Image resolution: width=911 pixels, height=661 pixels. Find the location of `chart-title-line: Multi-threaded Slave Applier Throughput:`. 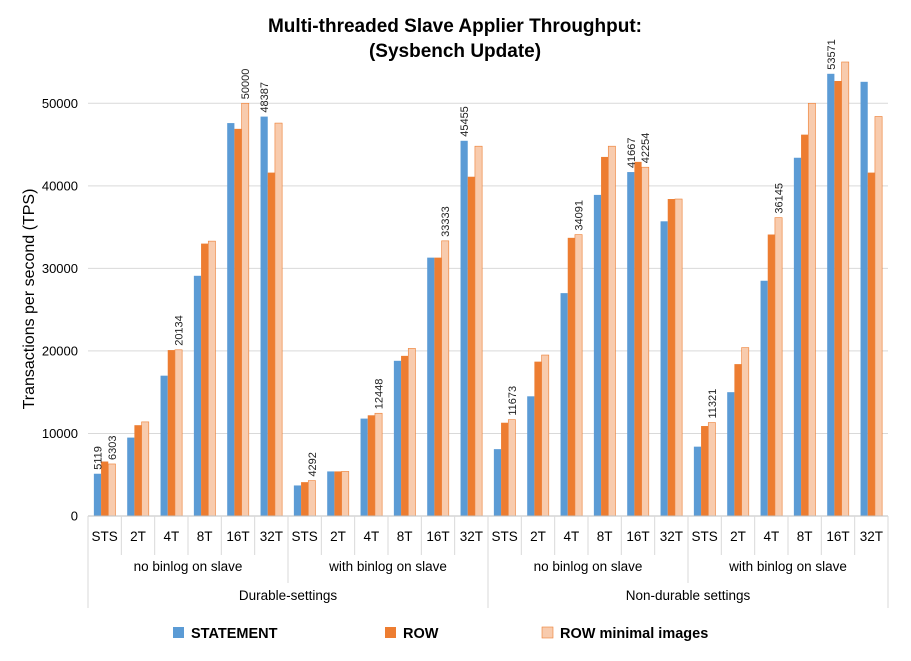

chart-title-line: Multi-threaded Slave Applier Throughput: is located at coordinates (455, 26).